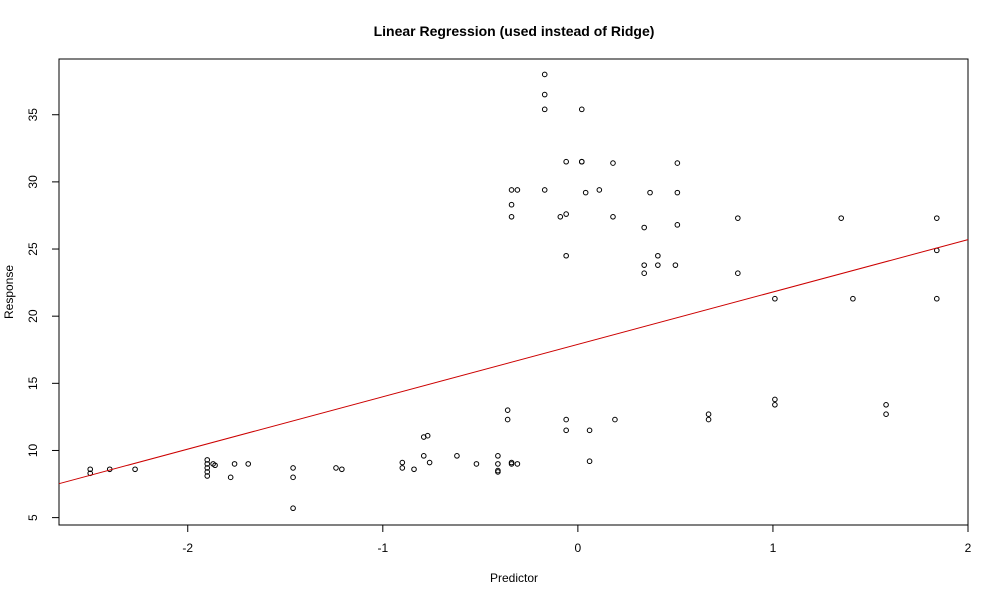 Image resolution: width=1000 pixels, height=600 pixels. I want to click on x-tick-label: 1, so click(773, 548).